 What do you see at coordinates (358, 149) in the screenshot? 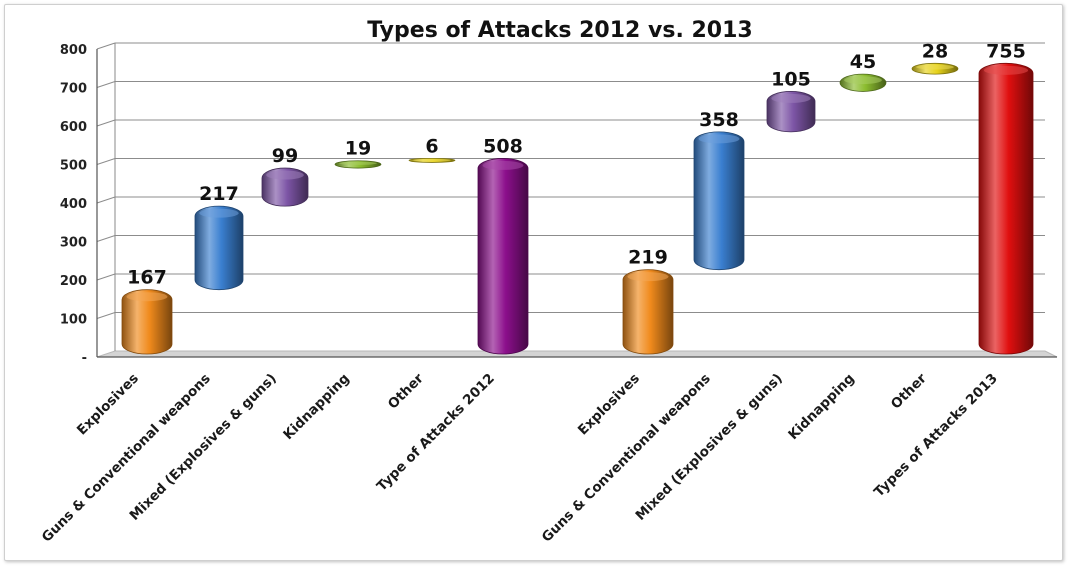
I see `data-label: 19` at bounding box center [358, 149].